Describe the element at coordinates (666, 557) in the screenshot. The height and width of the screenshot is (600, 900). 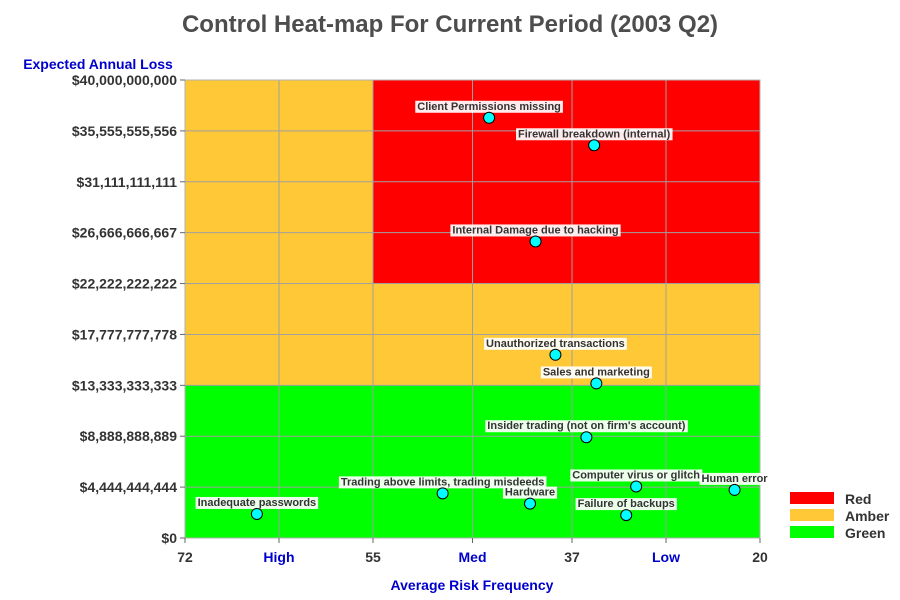
I see `x-tick-label: Low` at that location.